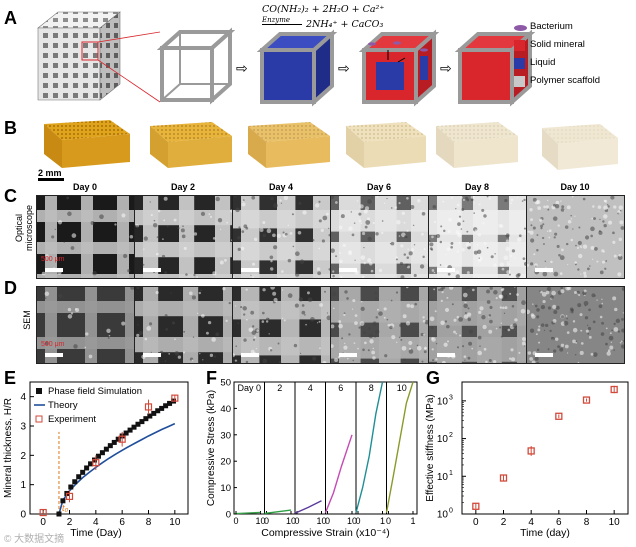 The width and height of the screenshot is (636, 547). I want to click on chart-e-frame, so click(109, 448).